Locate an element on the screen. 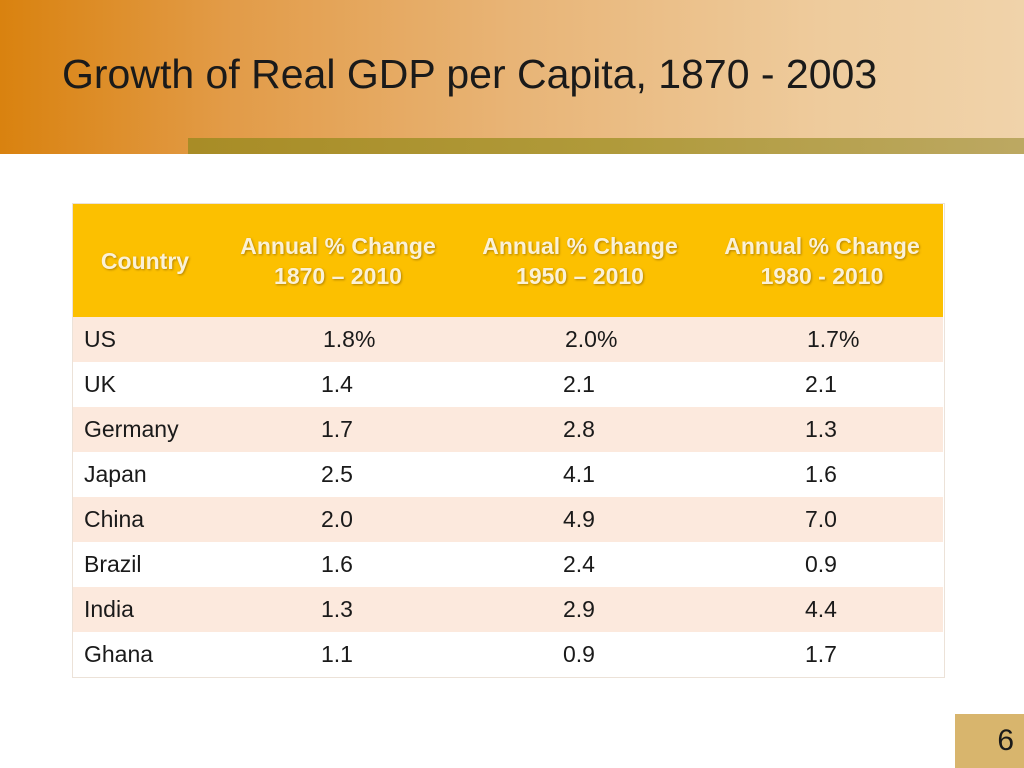  change-1980-2010-cell: 4.4 is located at coordinates (821, 609).